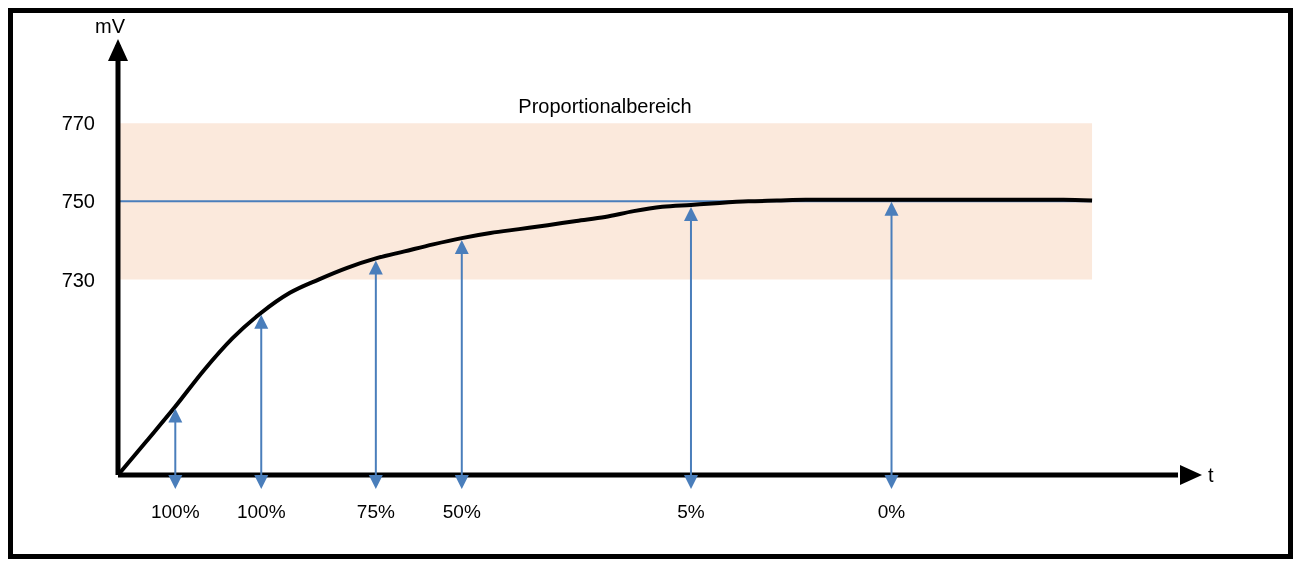 The image size is (1301, 567). Describe the element at coordinates (375, 512) in the screenshot. I see `x-tick-label: 75%` at that location.